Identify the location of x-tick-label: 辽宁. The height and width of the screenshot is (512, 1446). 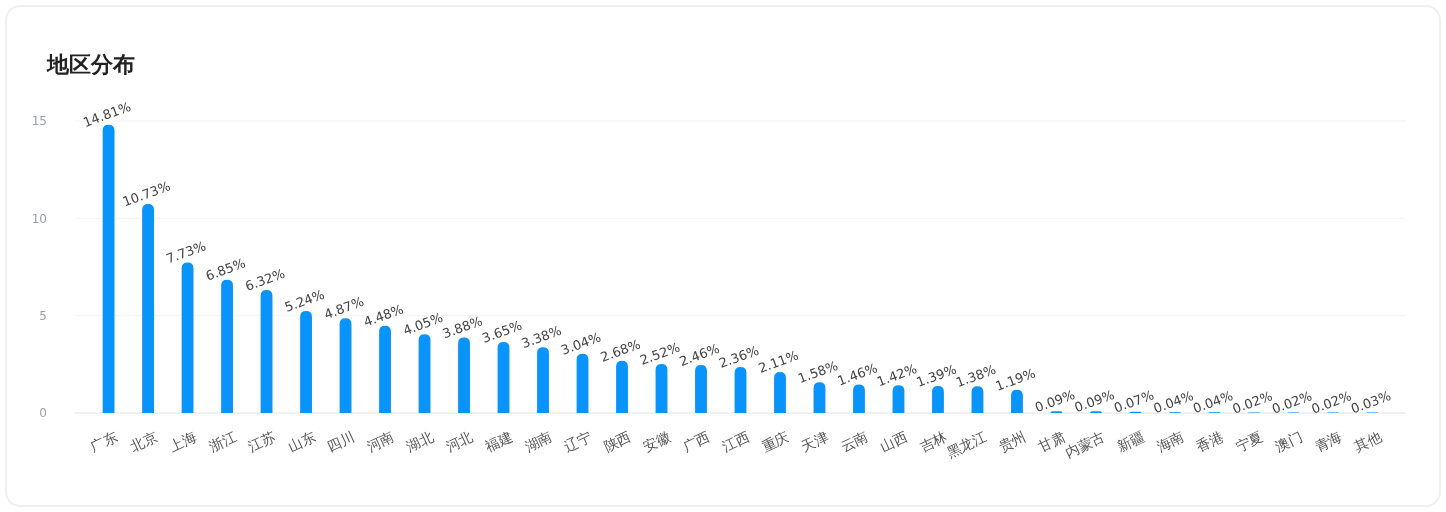
(577, 441).